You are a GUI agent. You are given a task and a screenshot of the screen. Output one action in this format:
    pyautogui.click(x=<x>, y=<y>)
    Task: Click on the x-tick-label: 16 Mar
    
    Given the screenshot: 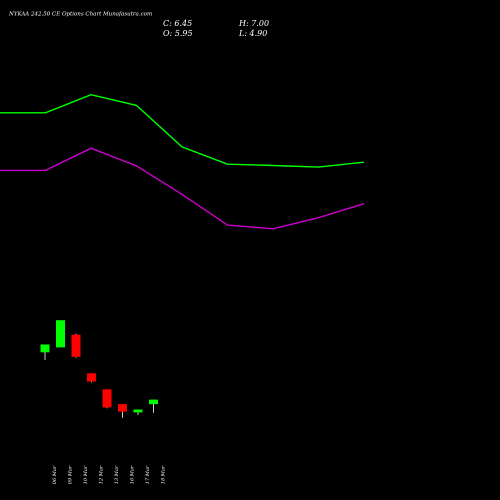 What is the action you would take?
    pyautogui.click(x=133, y=474)
    